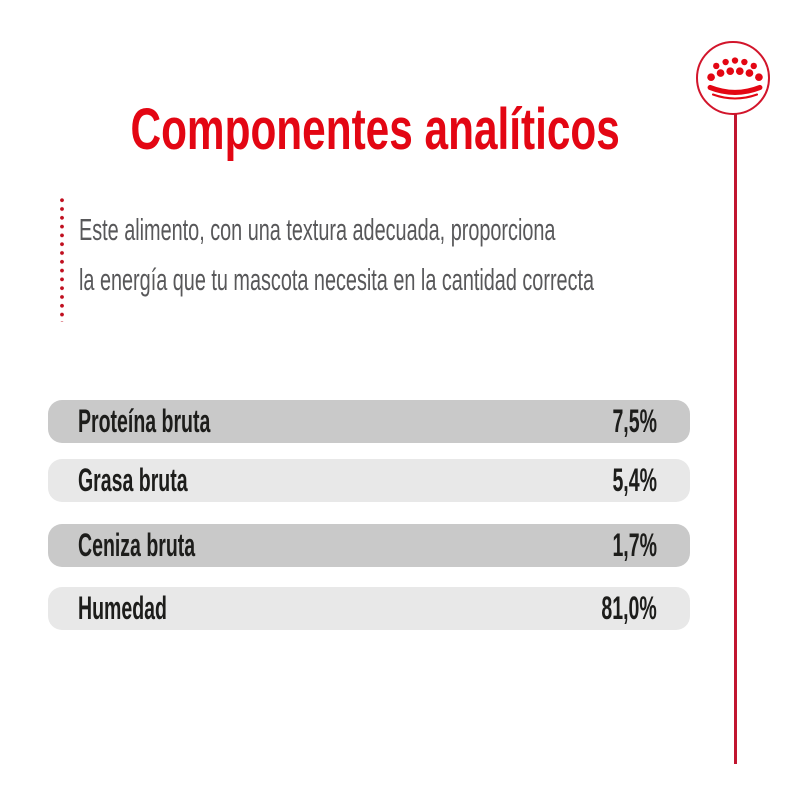 The height and width of the screenshot is (800, 800). What do you see at coordinates (629, 608) in the screenshot?
I see `row-value: 81,0%` at bounding box center [629, 608].